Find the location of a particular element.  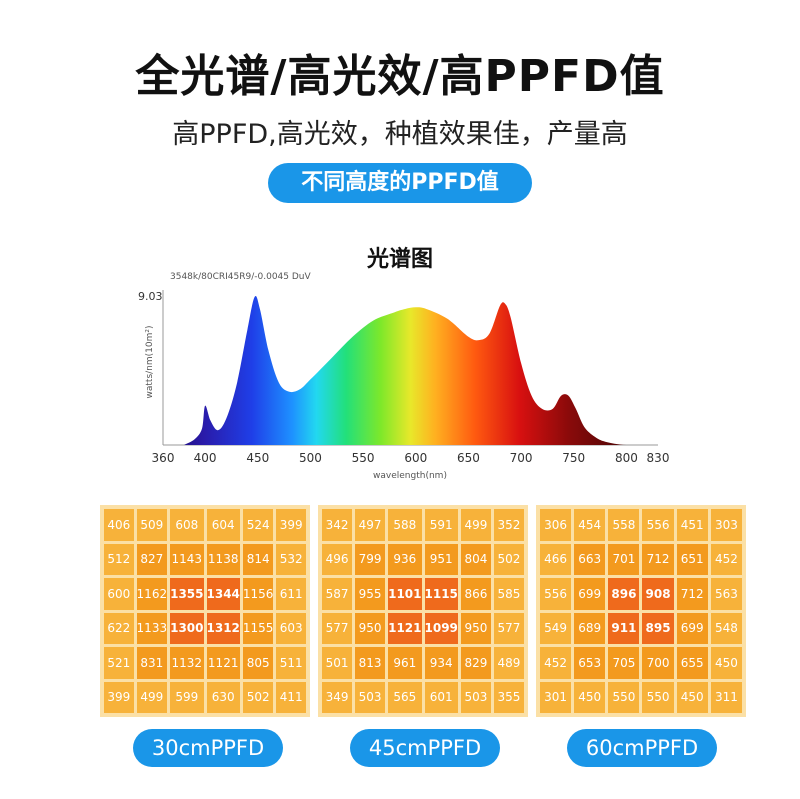

grid-label-45cm: 45cmPPFD is located at coordinates (425, 748).